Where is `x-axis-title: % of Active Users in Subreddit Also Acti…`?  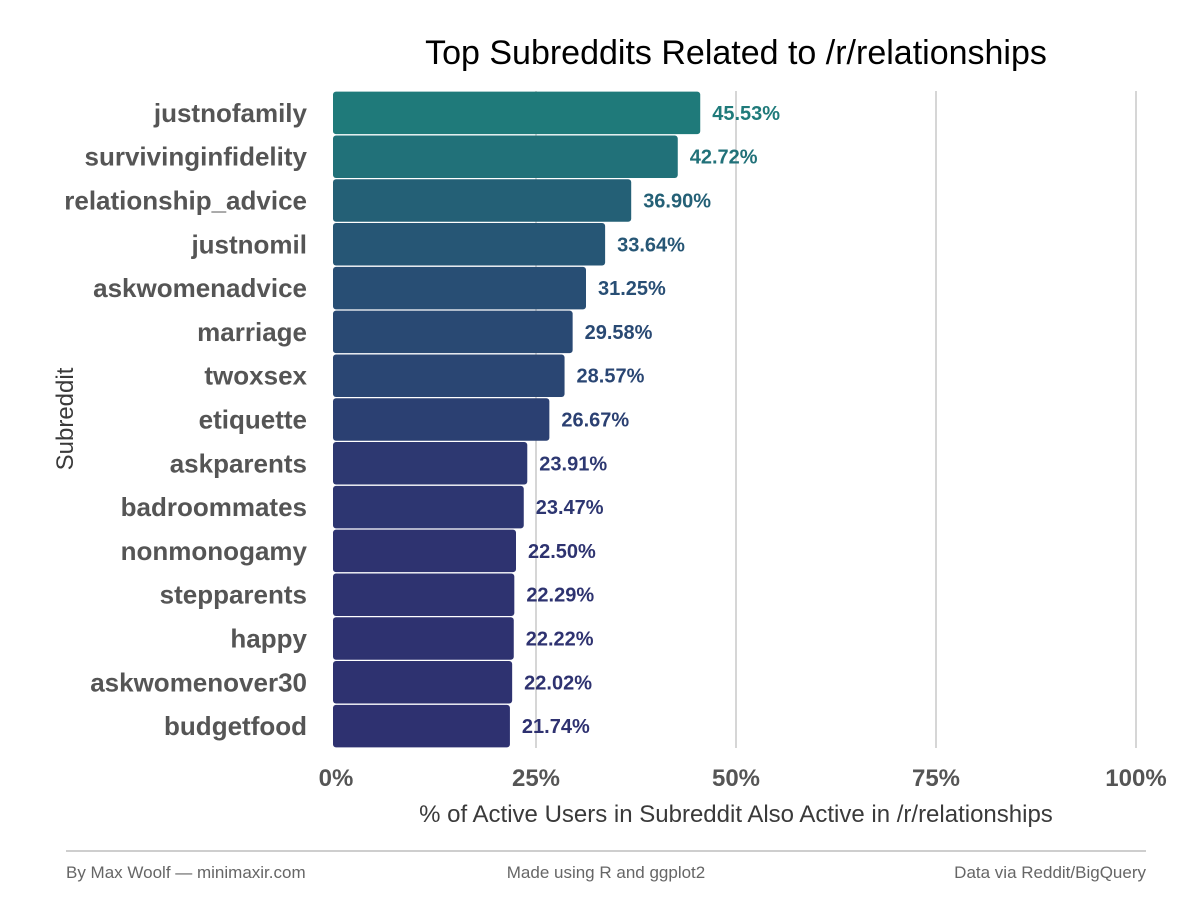 x-axis-title: % of Active Users in Subreddit Also Acti… is located at coordinates (736, 814).